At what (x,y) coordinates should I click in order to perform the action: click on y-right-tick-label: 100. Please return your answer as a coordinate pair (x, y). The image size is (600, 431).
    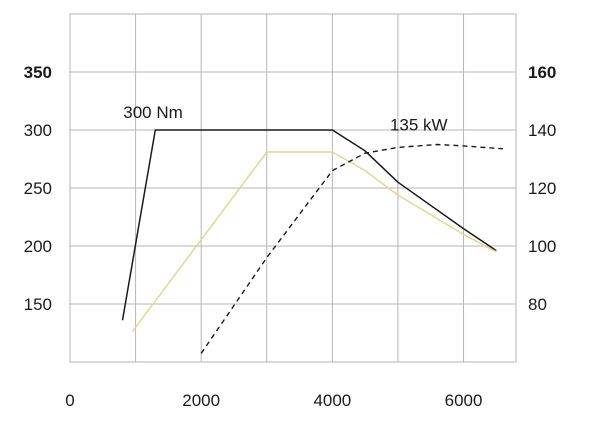
    Looking at the image, I should click on (542, 246).